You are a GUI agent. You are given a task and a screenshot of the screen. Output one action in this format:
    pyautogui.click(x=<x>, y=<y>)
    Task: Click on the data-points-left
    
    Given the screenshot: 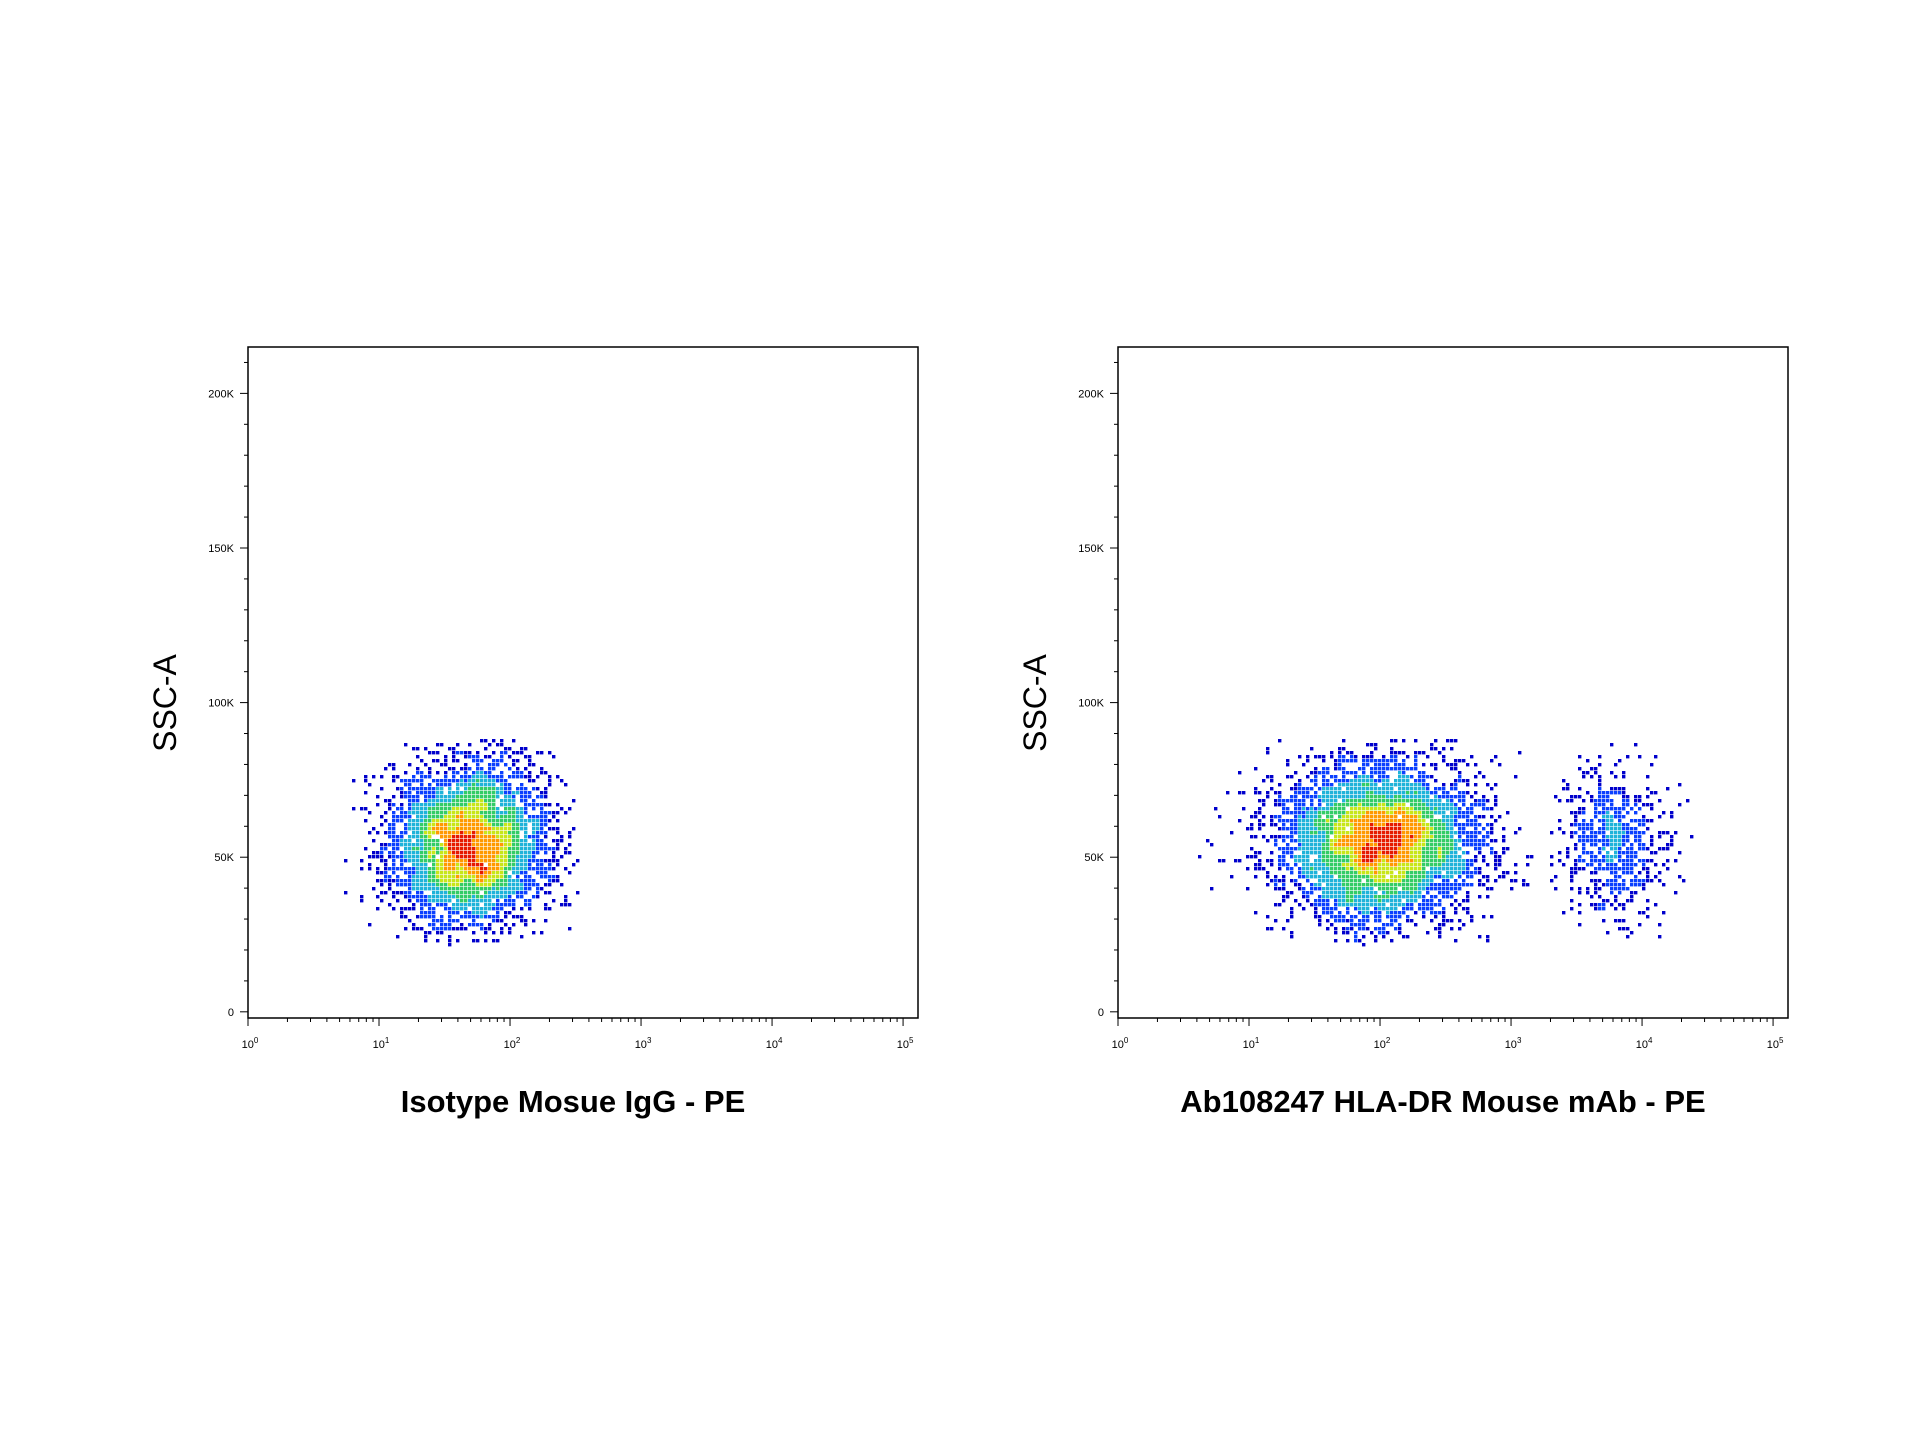 What is the action you would take?
    pyautogui.click(x=462, y=843)
    